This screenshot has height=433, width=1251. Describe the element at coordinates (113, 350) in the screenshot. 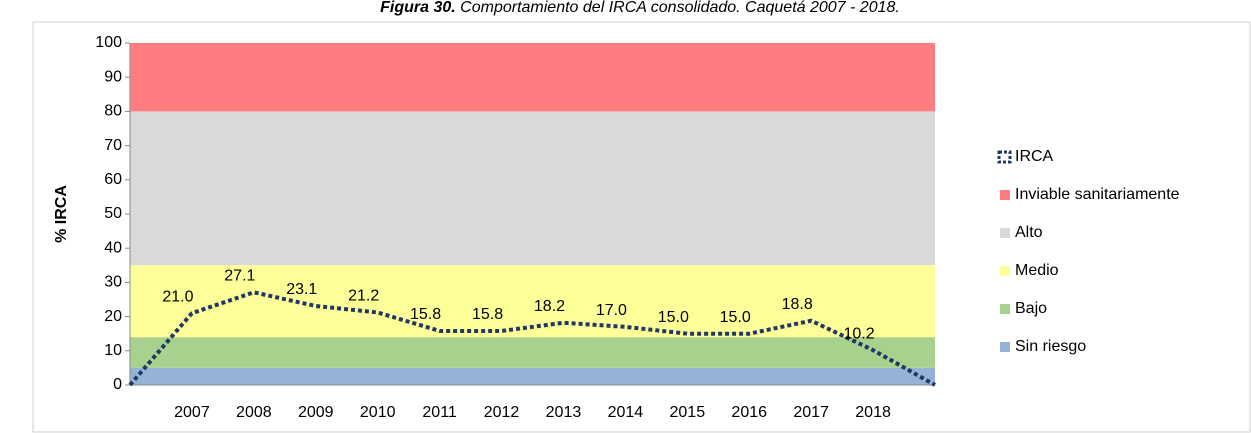

I see `y-tick-label: 10` at that location.